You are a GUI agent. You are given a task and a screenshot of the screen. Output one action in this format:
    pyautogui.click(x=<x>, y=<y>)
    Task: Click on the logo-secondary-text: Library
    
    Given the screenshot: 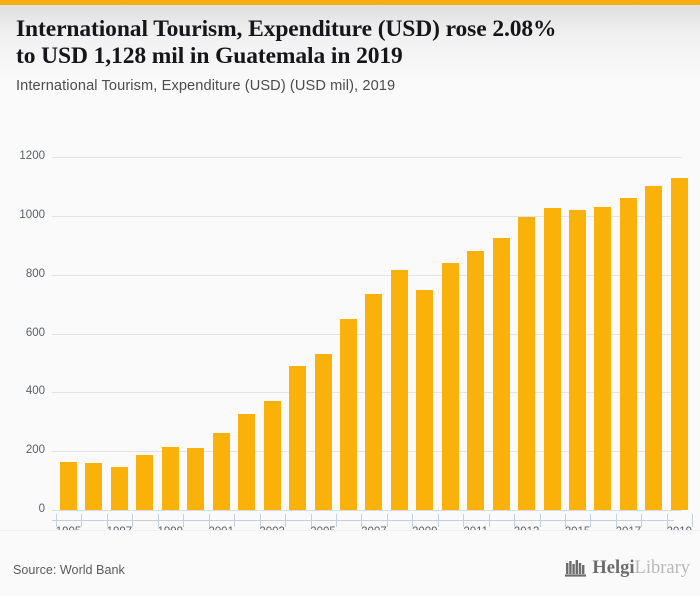 What is the action you would take?
    pyautogui.click(x=662, y=568)
    